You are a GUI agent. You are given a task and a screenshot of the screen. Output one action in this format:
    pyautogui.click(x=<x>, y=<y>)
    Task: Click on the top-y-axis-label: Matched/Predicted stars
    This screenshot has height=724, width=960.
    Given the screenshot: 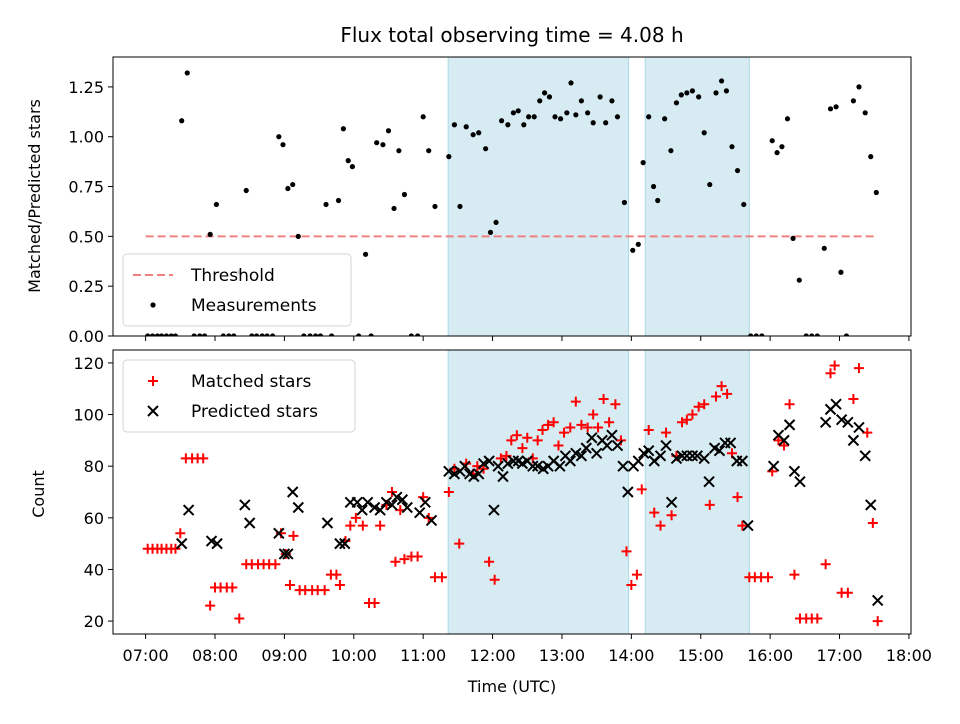 What is the action you would take?
    pyautogui.click(x=34, y=196)
    